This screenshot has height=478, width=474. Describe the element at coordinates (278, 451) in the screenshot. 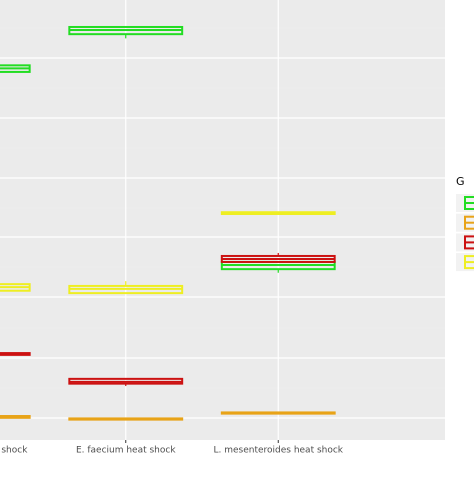

I see `x-tick-label: L. mesenteroides heat shock` at that location.